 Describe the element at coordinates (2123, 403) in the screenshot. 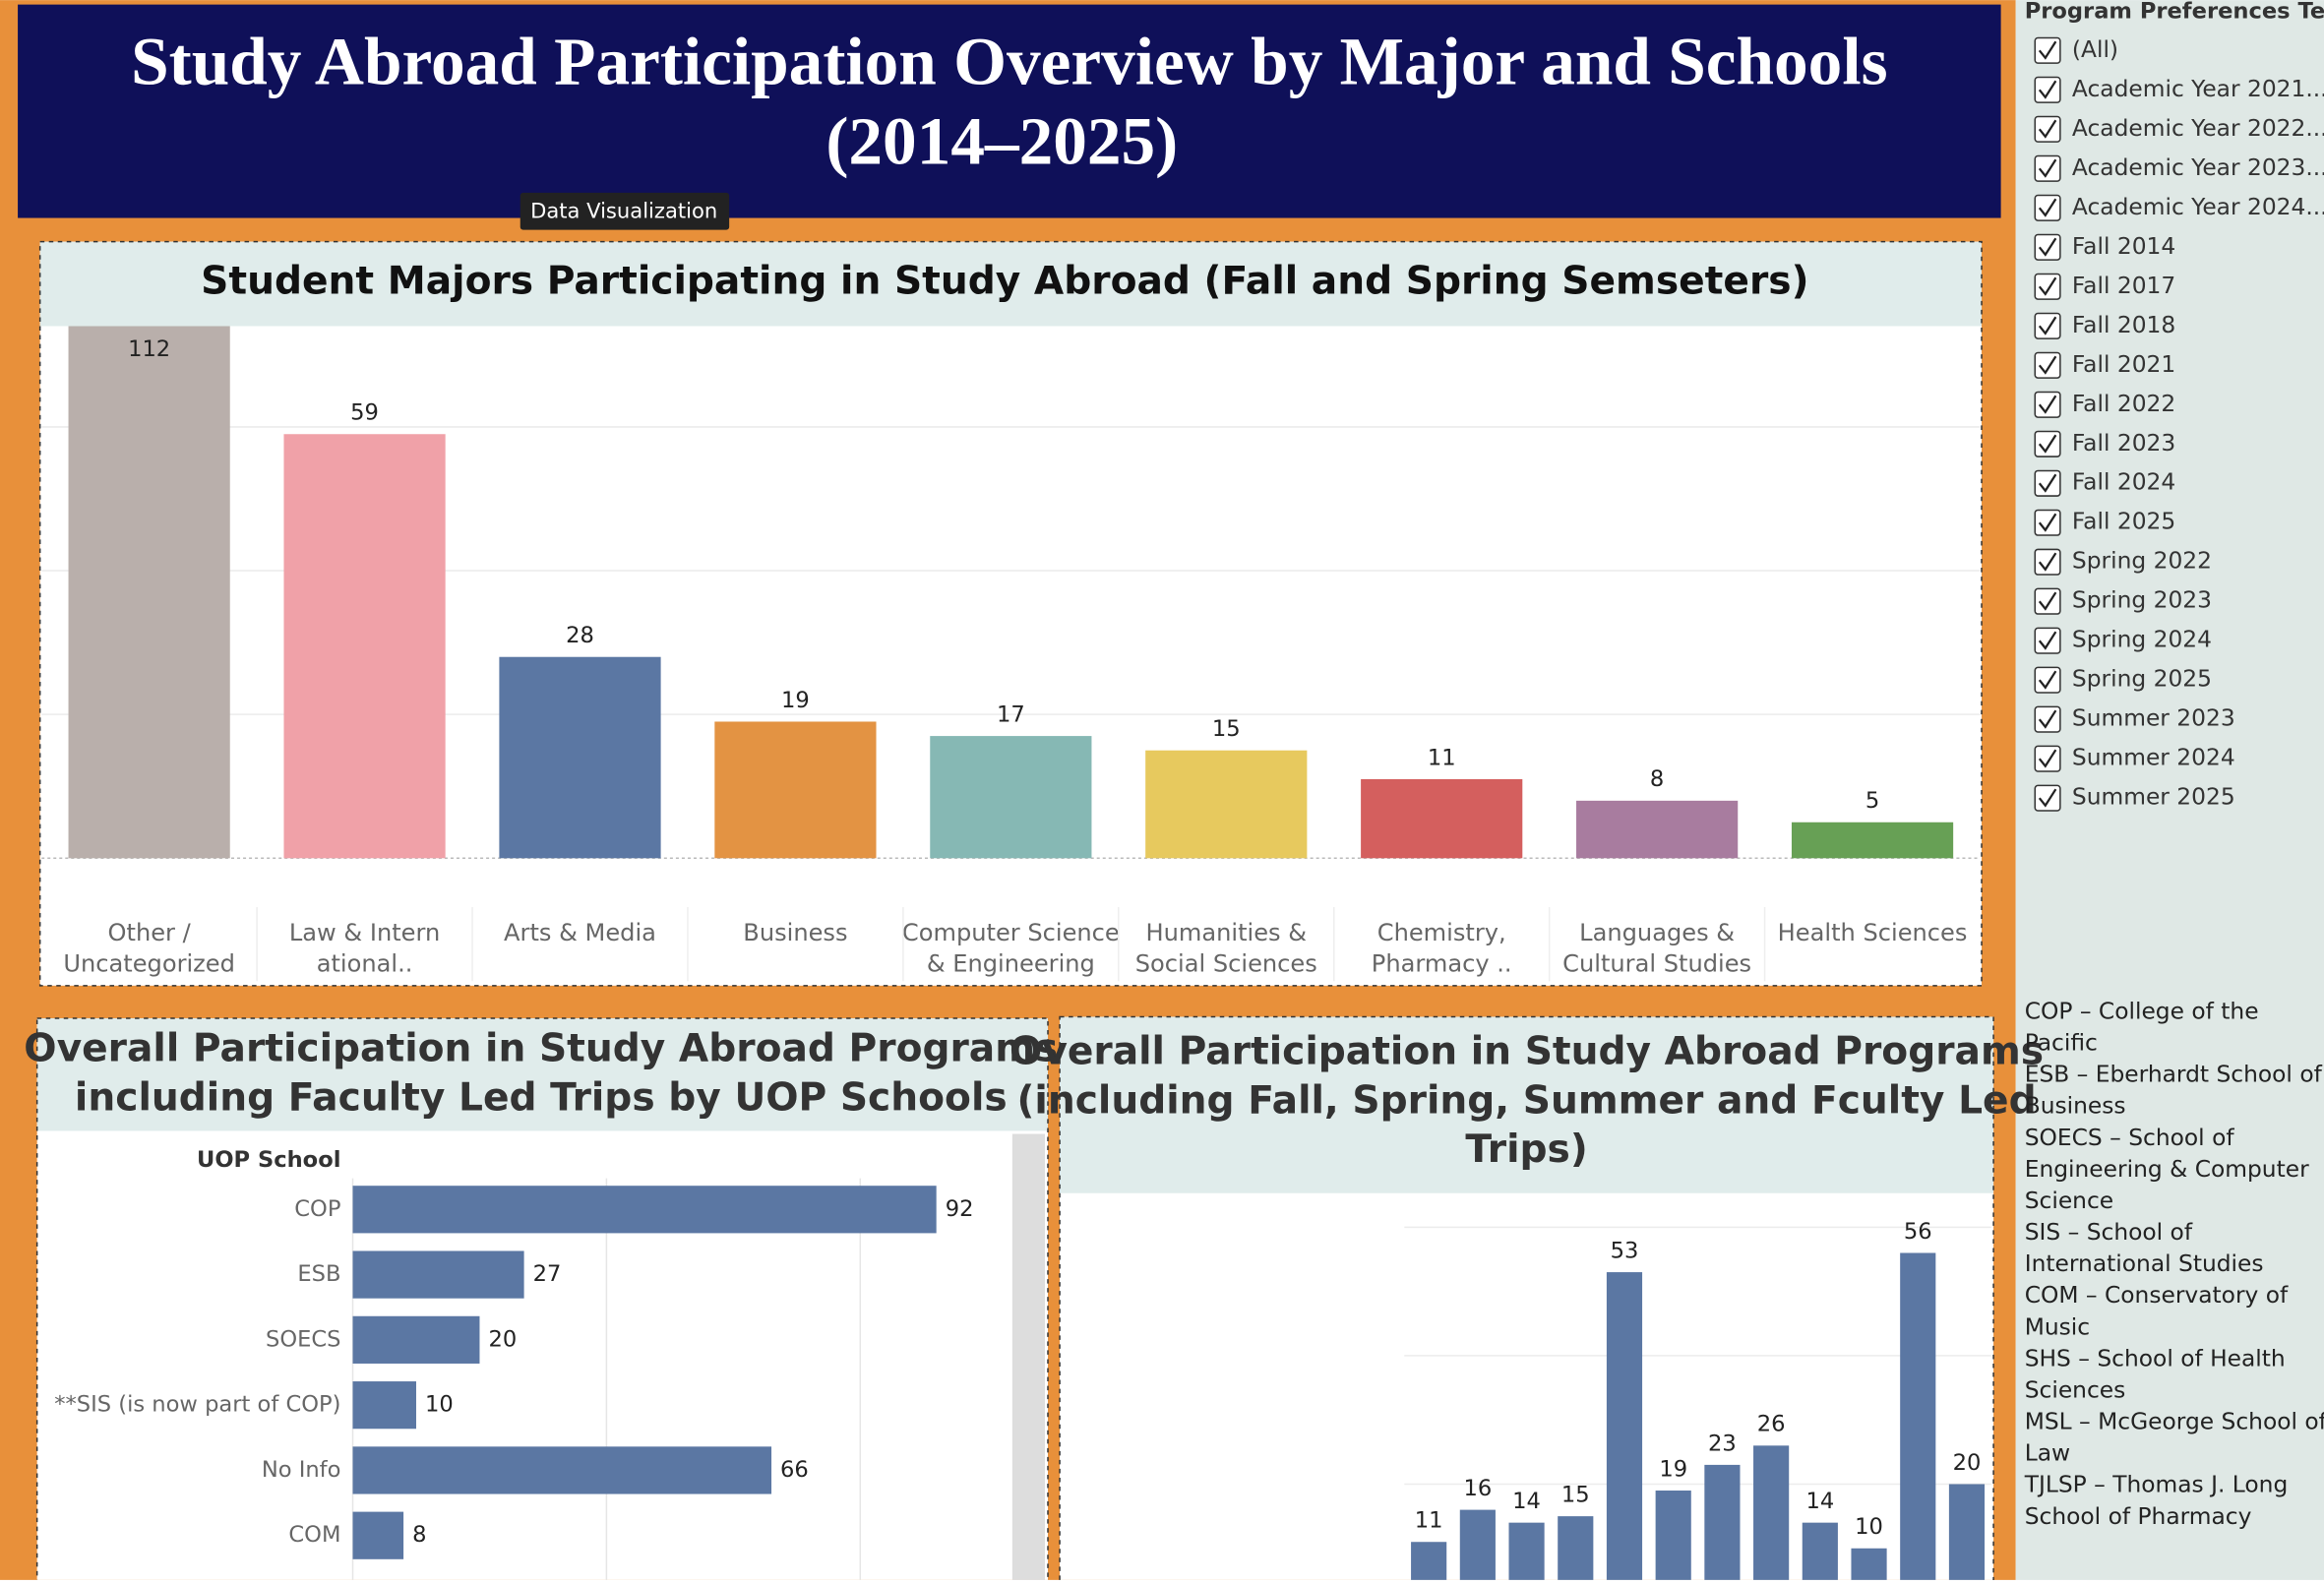

I see `filter-item: Fall 2022` at that location.